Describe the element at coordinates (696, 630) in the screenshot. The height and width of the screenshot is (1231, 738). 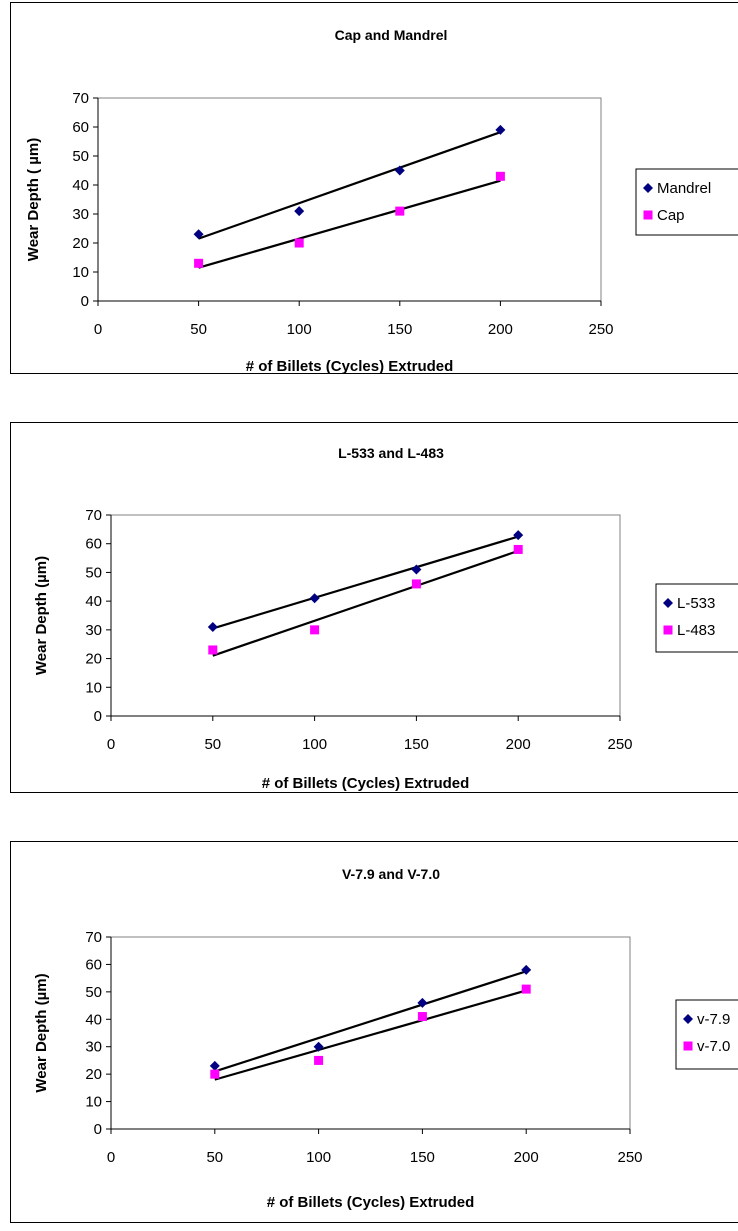
I see `legend-entry: L-483` at that location.